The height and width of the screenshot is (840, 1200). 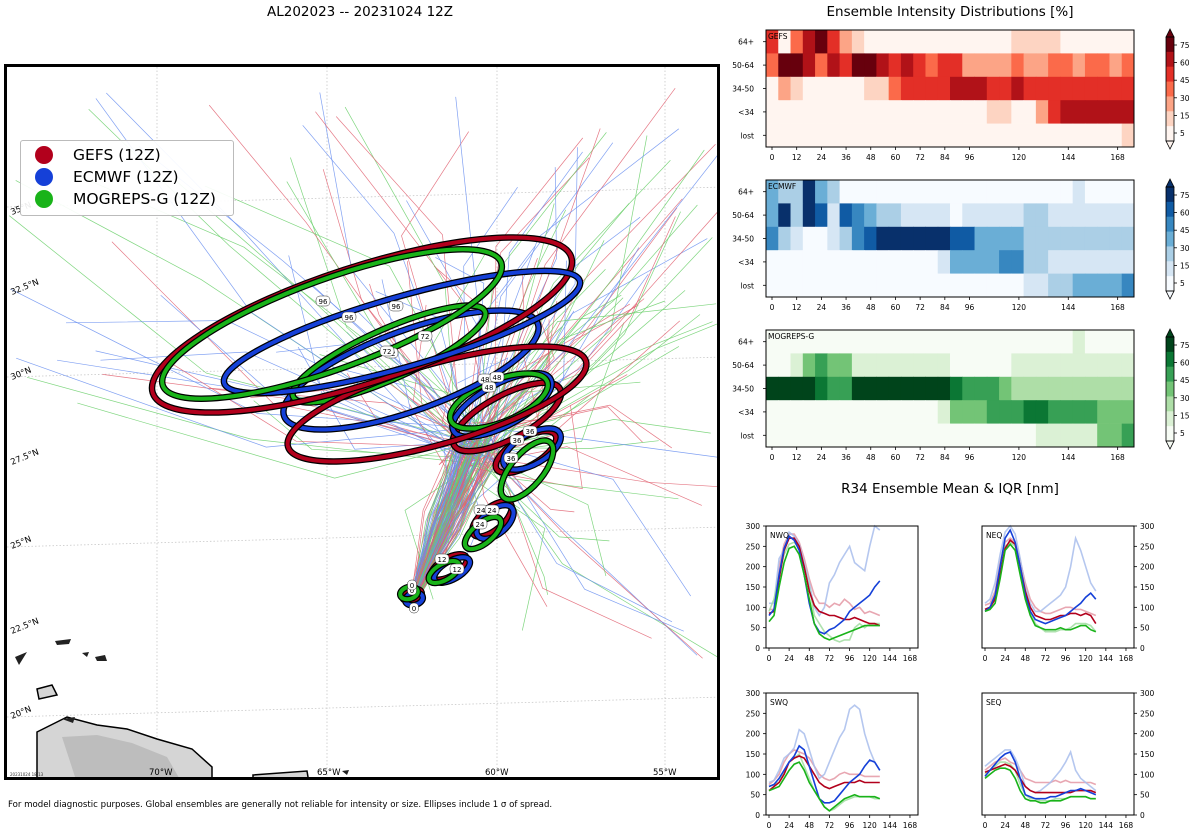 What do you see at coordinates (1086, 825) in the screenshot?
I see `r34-x-label: 120` at bounding box center [1086, 825].